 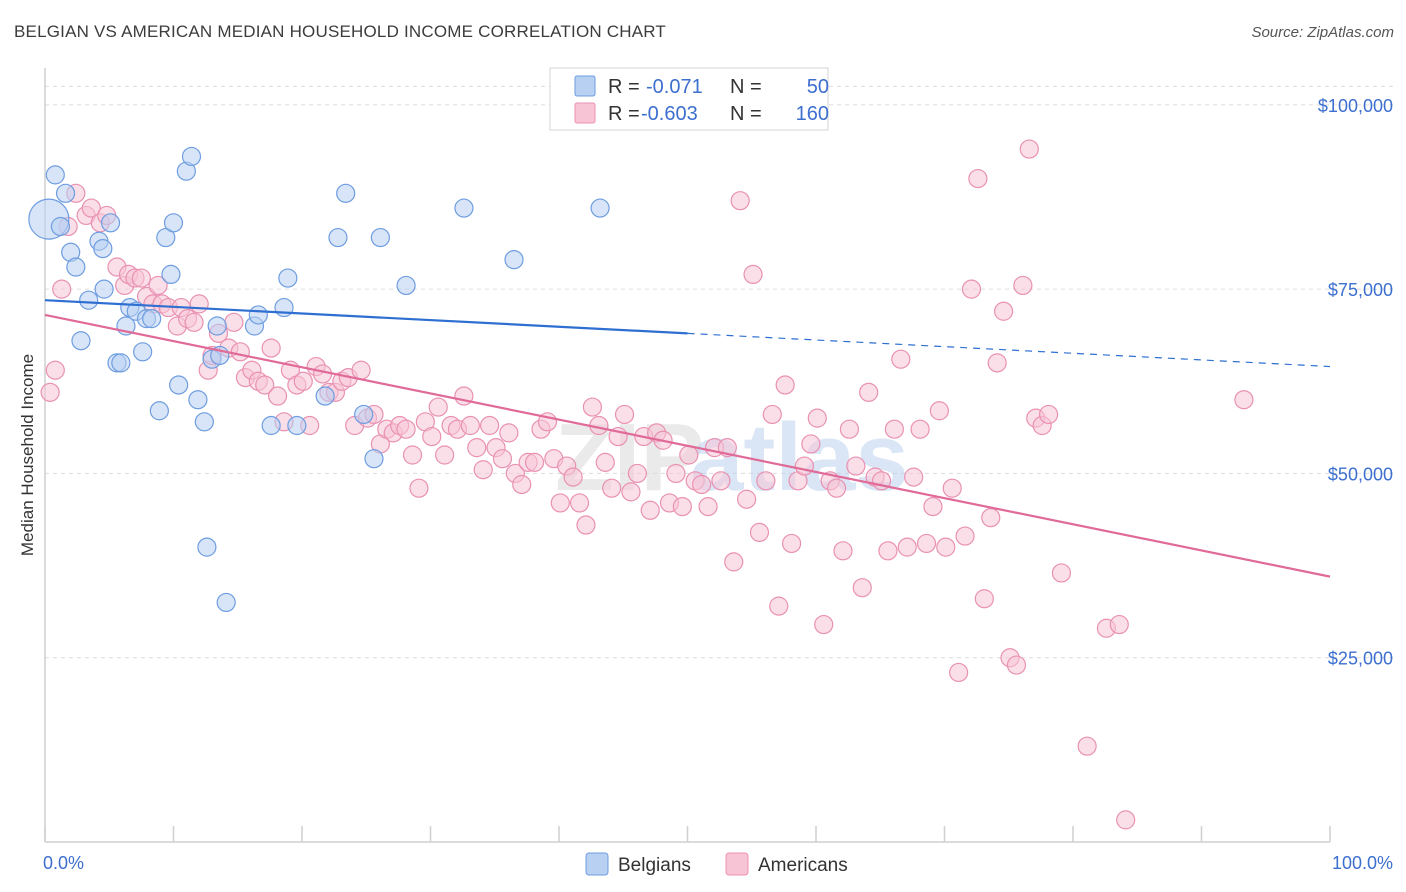 I want to click on y-axis-tick-labels: $25,000 $50,000 $75,000 $100,000, so click(x=1355, y=382).